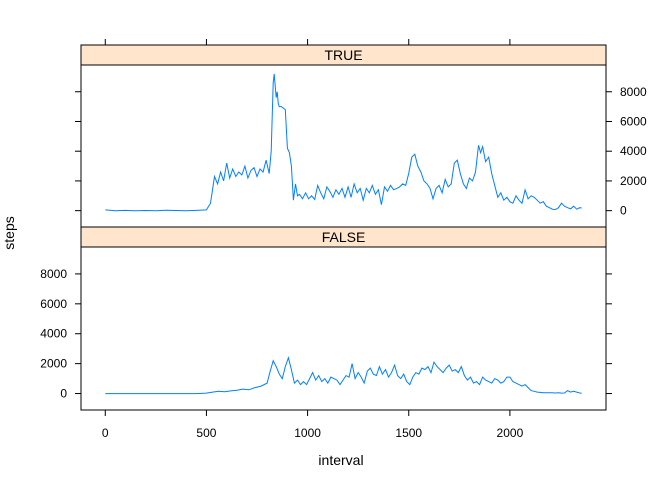 This screenshot has width=672, height=480. Describe the element at coordinates (63, 394) in the screenshot. I see `y-tick-label-false: 0` at that location.